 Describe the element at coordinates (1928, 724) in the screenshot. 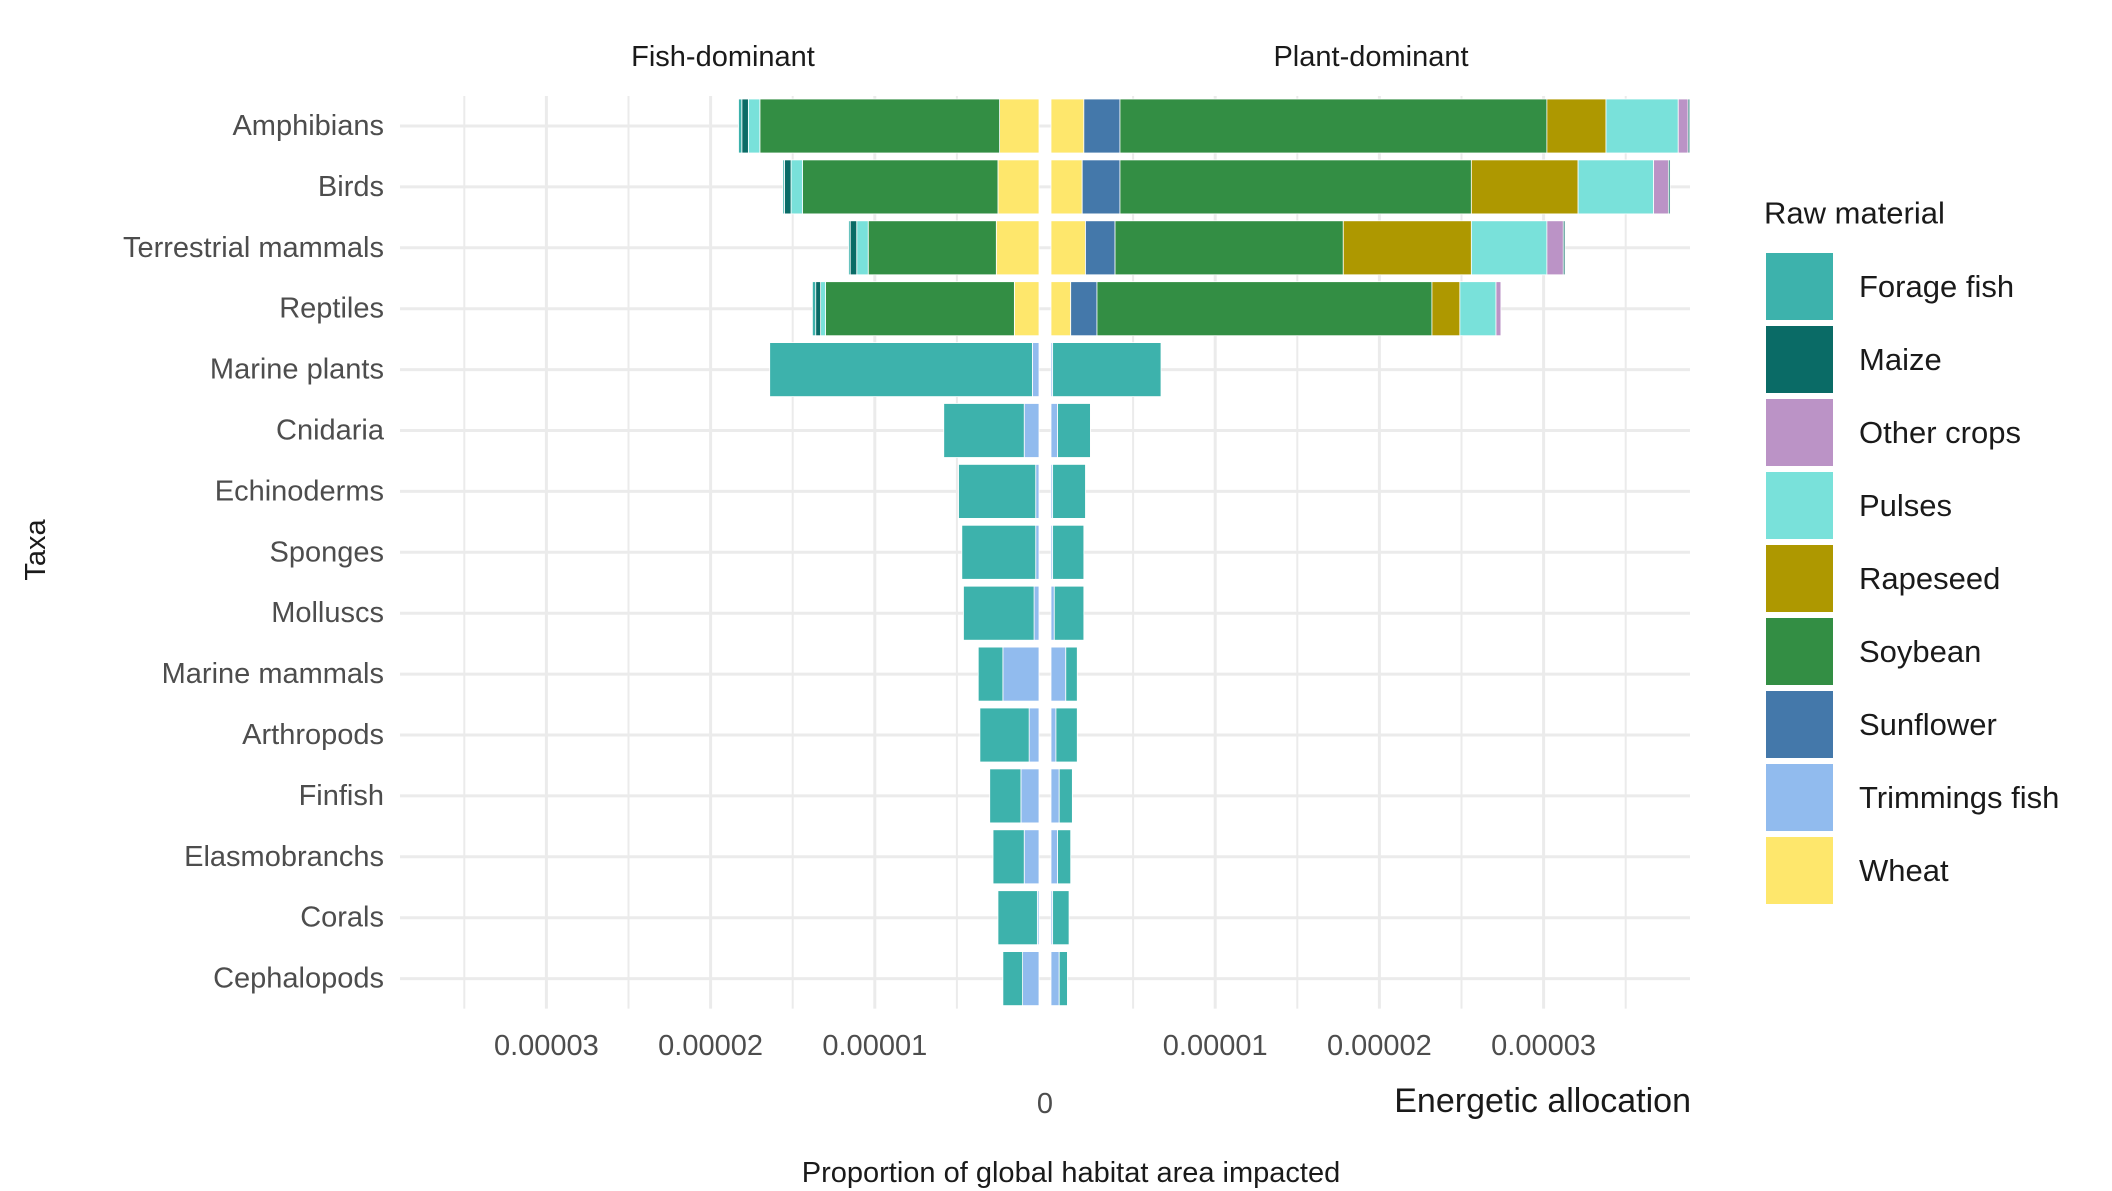

I see `legend-label: Sunflower` at that location.